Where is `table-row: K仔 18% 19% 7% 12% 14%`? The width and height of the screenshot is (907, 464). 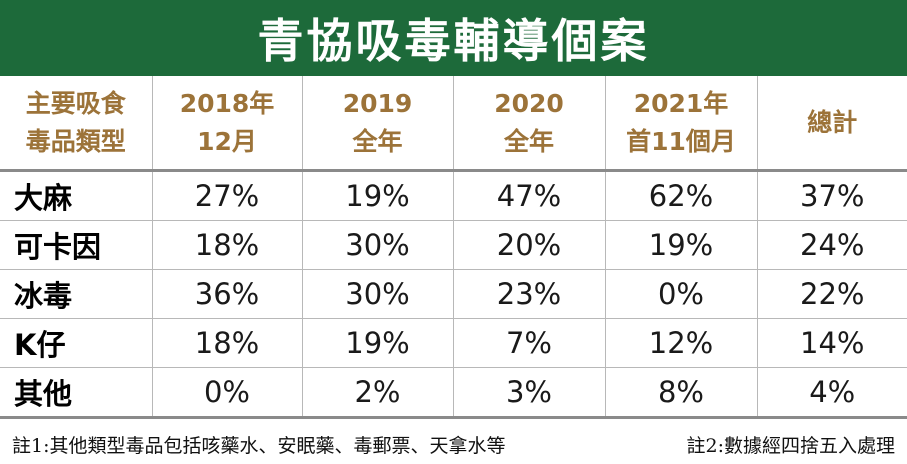
table-row: K仔 18% 19% 7% 12% 14% is located at coordinates (453, 343).